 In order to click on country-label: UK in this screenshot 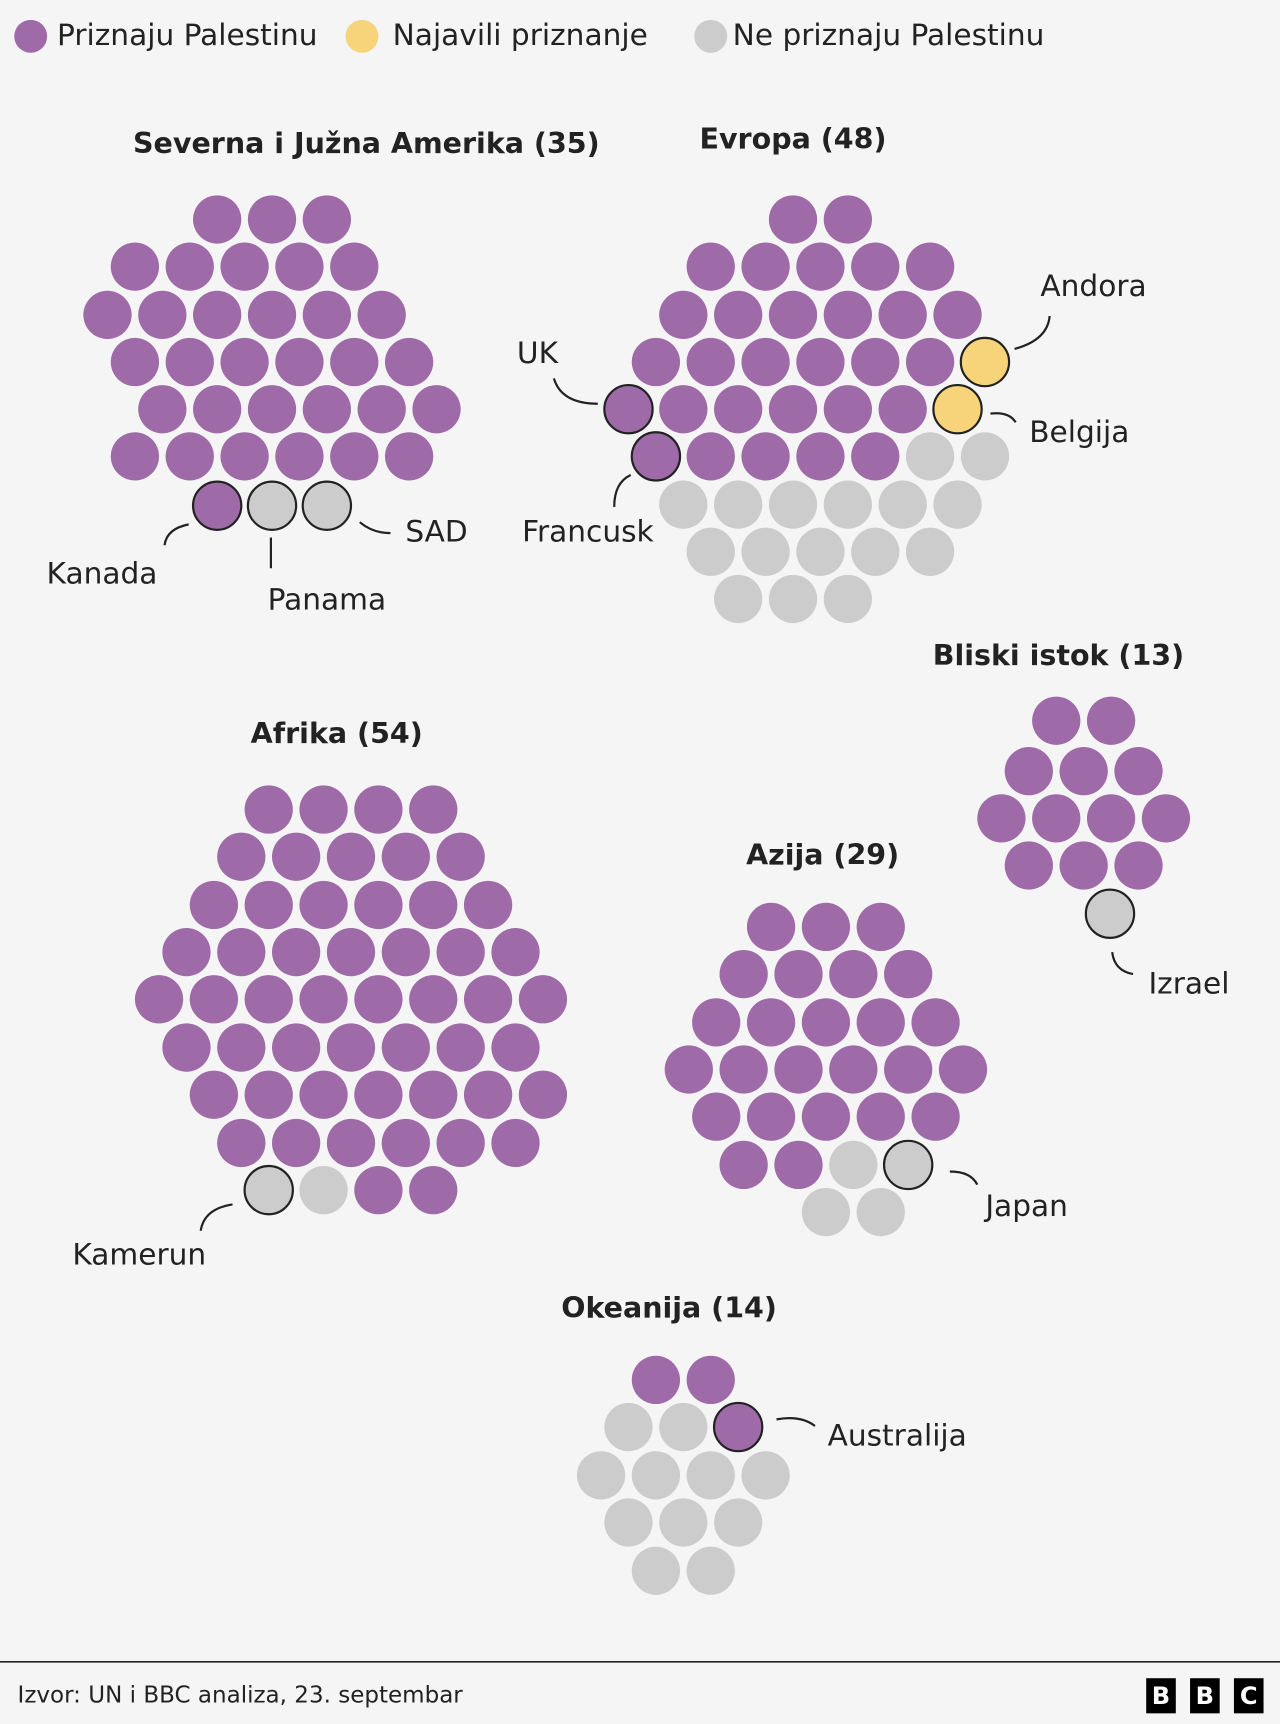, I will do `click(538, 353)`.